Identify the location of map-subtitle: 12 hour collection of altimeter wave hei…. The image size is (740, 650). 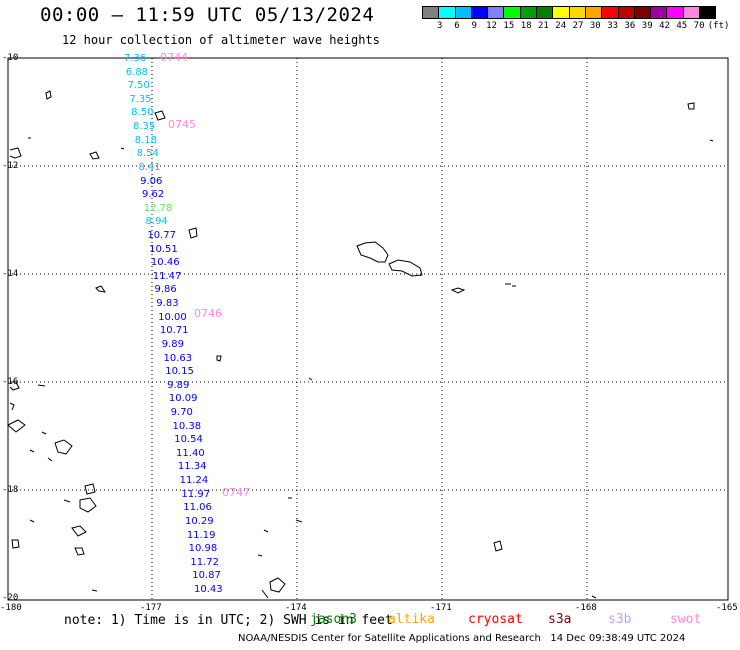
(221, 40).